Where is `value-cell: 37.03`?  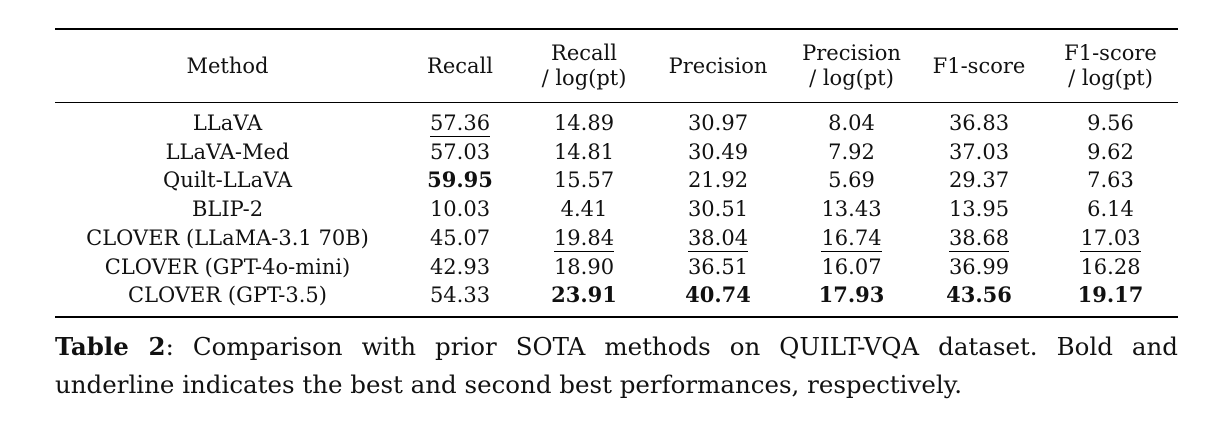 value-cell: 37.03 is located at coordinates (979, 152).